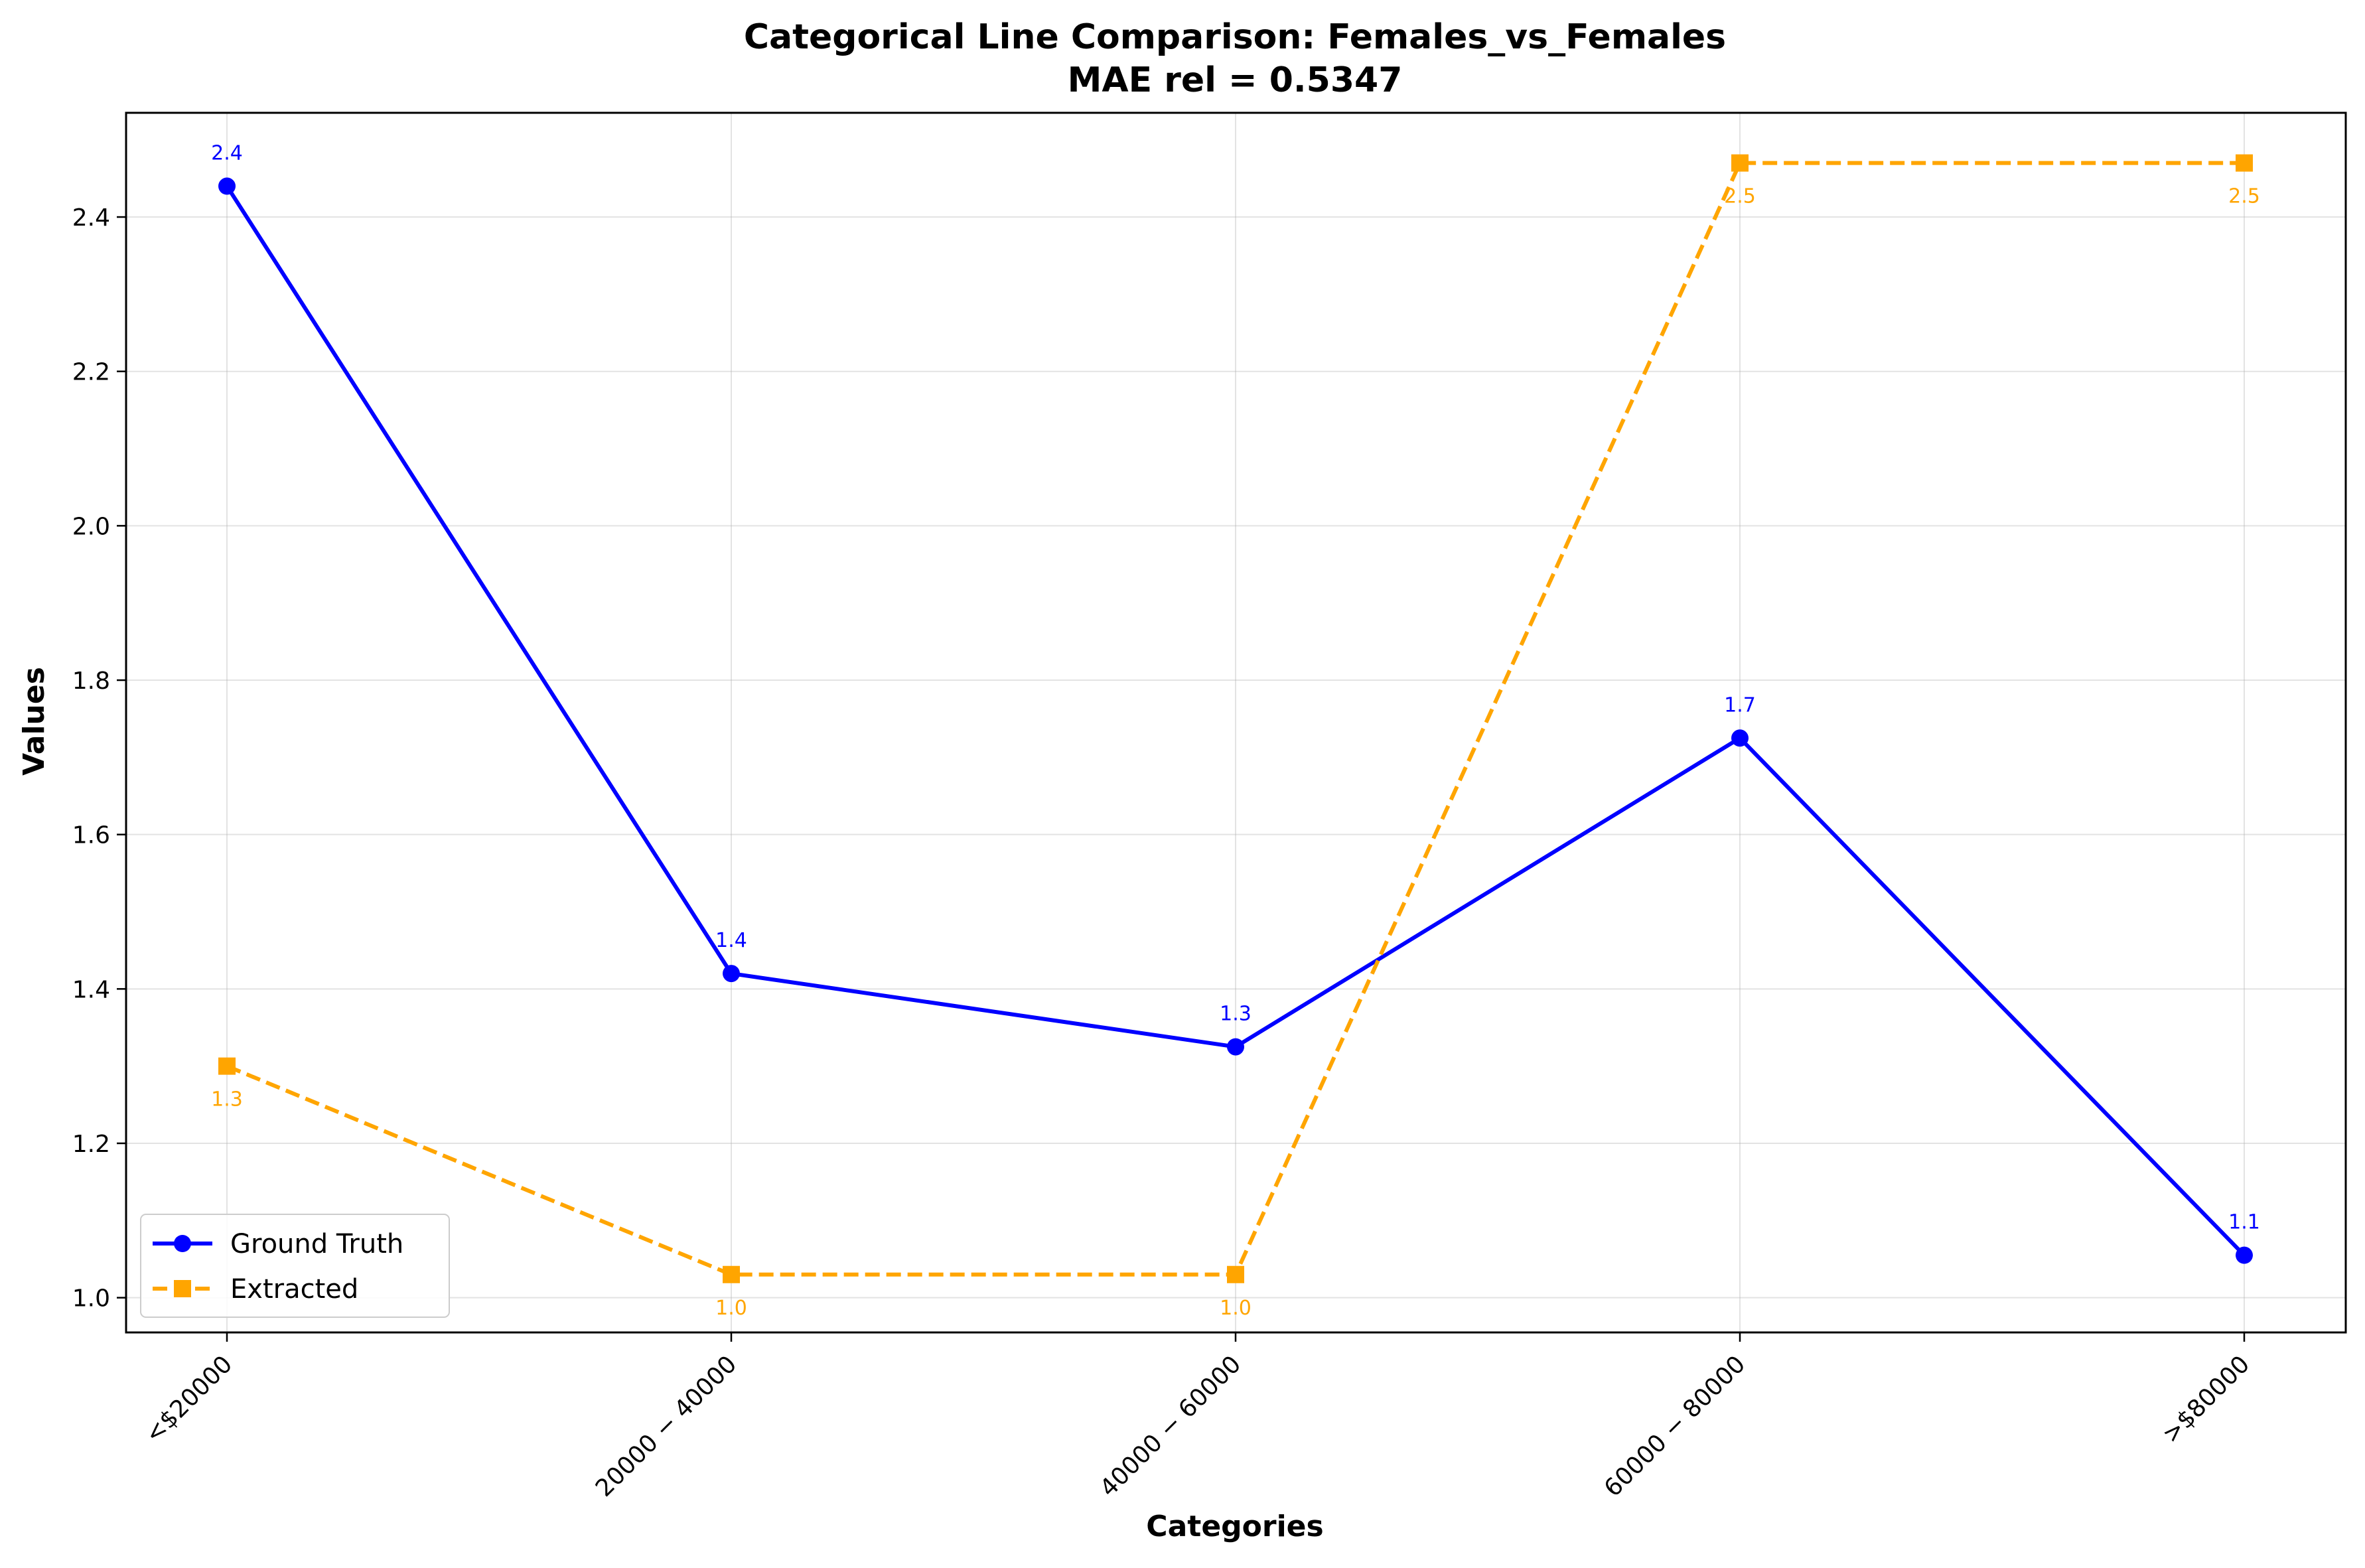 The image size is (2365, 1568). Describe the element at coordinates (91, 1144) in the screenshot. I see `y-tick-label: 1.2` at that location.